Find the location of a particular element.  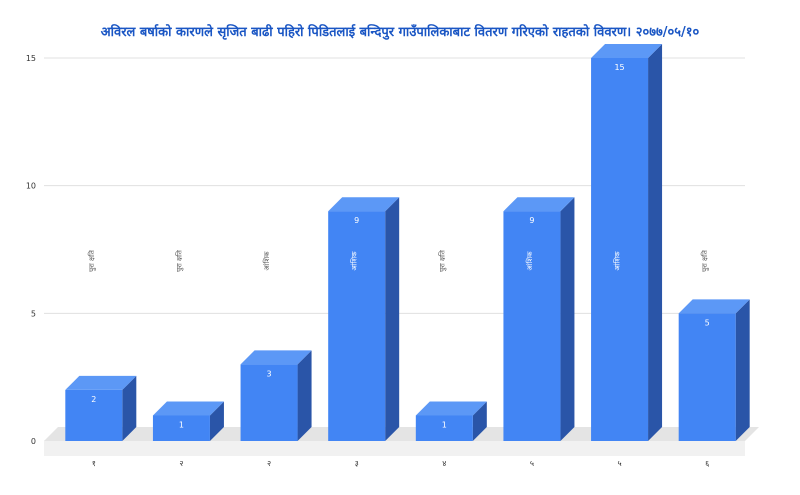

y-tick-label: 0 is located at coordinates (33, 441).